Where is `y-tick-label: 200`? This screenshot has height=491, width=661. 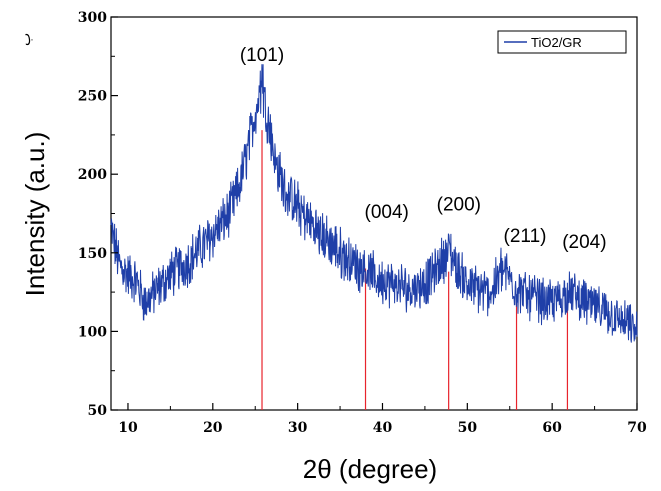
y-tick-label: 200 is located at coordinates (92, 175).